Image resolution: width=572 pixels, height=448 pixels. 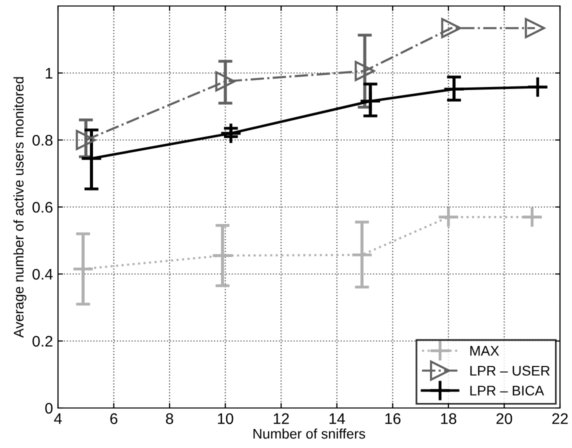 What do you see at coordinates (42, 274) in the screenshot?
I see `y-tick-label: 0.4` at bounding box center [42, 274].